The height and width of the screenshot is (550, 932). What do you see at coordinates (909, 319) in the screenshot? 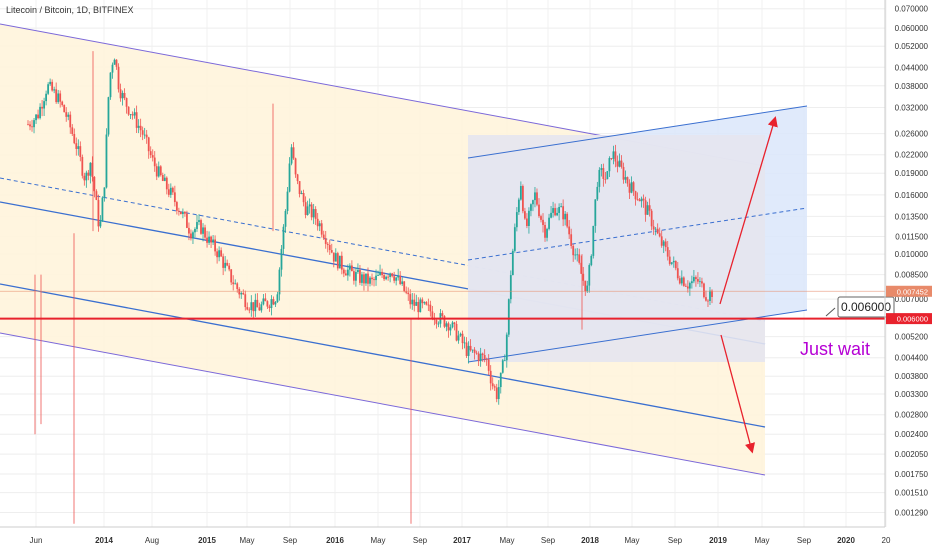
I see `support-price-tag` at bounding box center [909, 319].